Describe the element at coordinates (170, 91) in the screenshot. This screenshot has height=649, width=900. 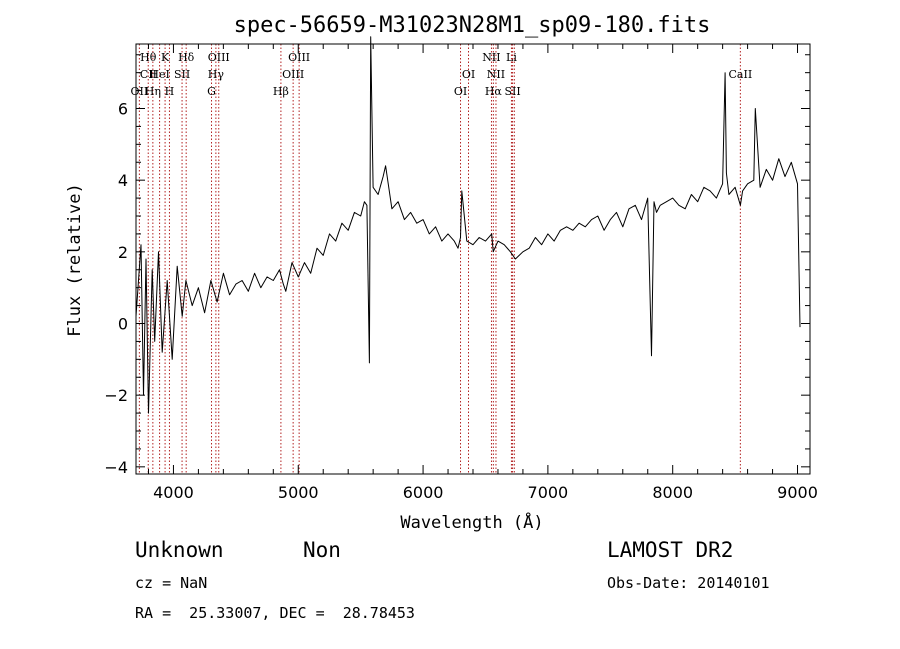
I see `spectral-line-label: H` at that location.